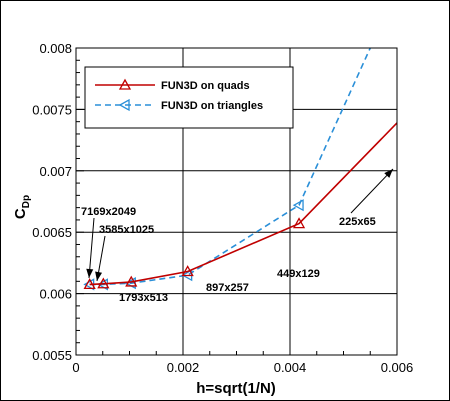  What do you see at coordinates (55, 294) in the screenshot?
I see `y-tick-label: 0.006` at bounding box center [55, 294].